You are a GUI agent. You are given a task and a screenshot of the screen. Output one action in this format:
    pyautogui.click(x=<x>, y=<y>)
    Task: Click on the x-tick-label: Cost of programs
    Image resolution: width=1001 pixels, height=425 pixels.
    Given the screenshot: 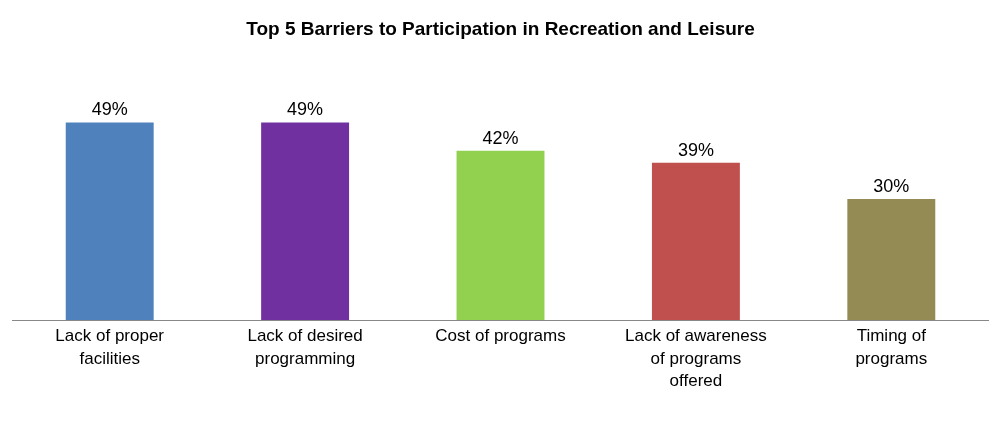 What is the action you would take?
    pyautogui.click(x=500, y=336)
    